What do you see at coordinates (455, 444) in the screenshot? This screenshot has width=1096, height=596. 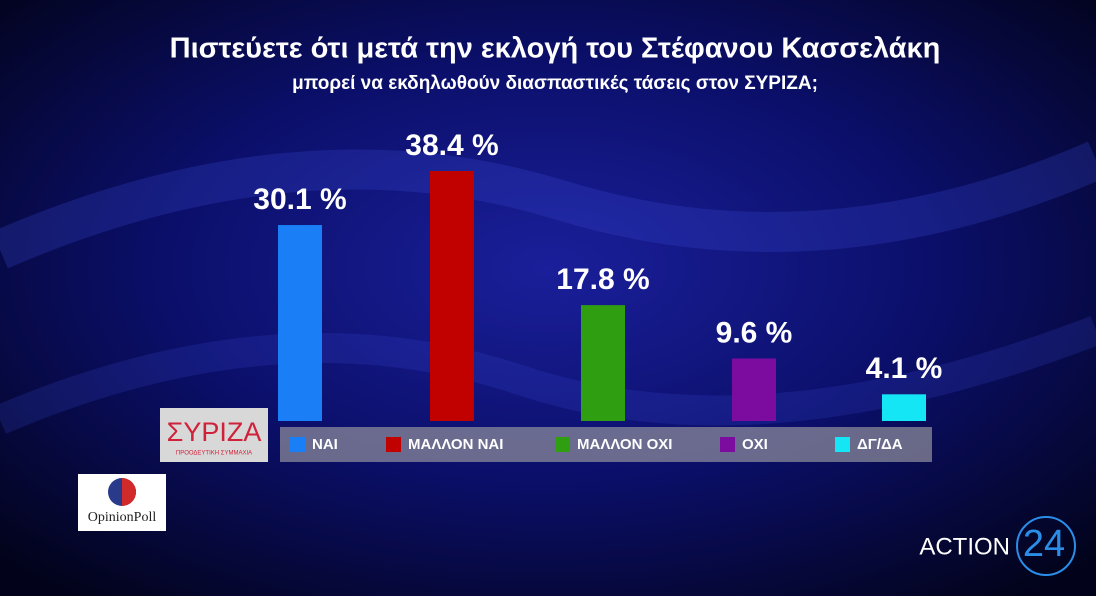 I see `legend-label: ΜΑΛΛΟΝ ΝΑΙ` at bounding box center [455, 444].